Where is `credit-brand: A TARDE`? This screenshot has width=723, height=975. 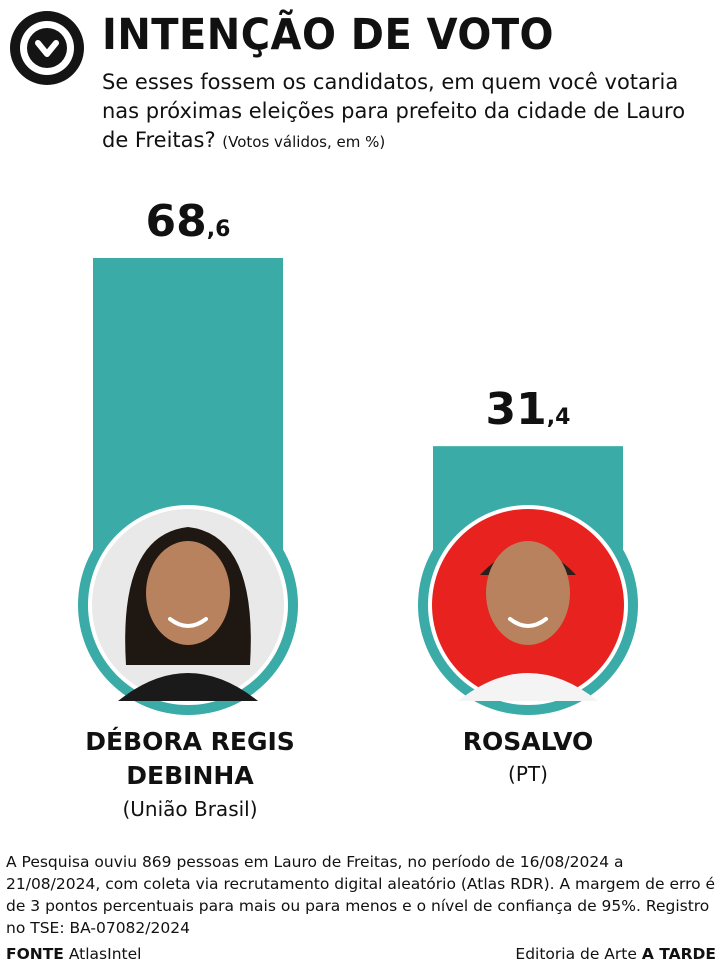 credit-brand: A TARDE is located at coordinates (678, 954).